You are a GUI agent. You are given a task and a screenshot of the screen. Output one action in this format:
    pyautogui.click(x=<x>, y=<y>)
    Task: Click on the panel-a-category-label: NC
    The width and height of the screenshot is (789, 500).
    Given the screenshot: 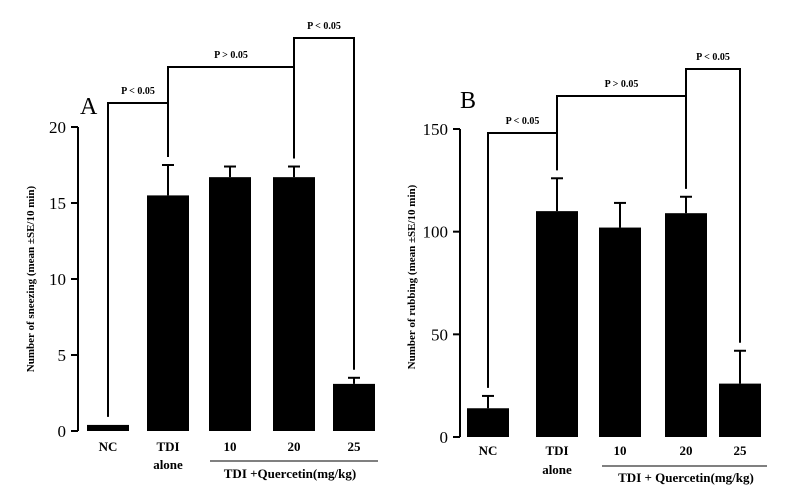 What is the action you would take?
    pyautogui.click(x=108, y=446)
    